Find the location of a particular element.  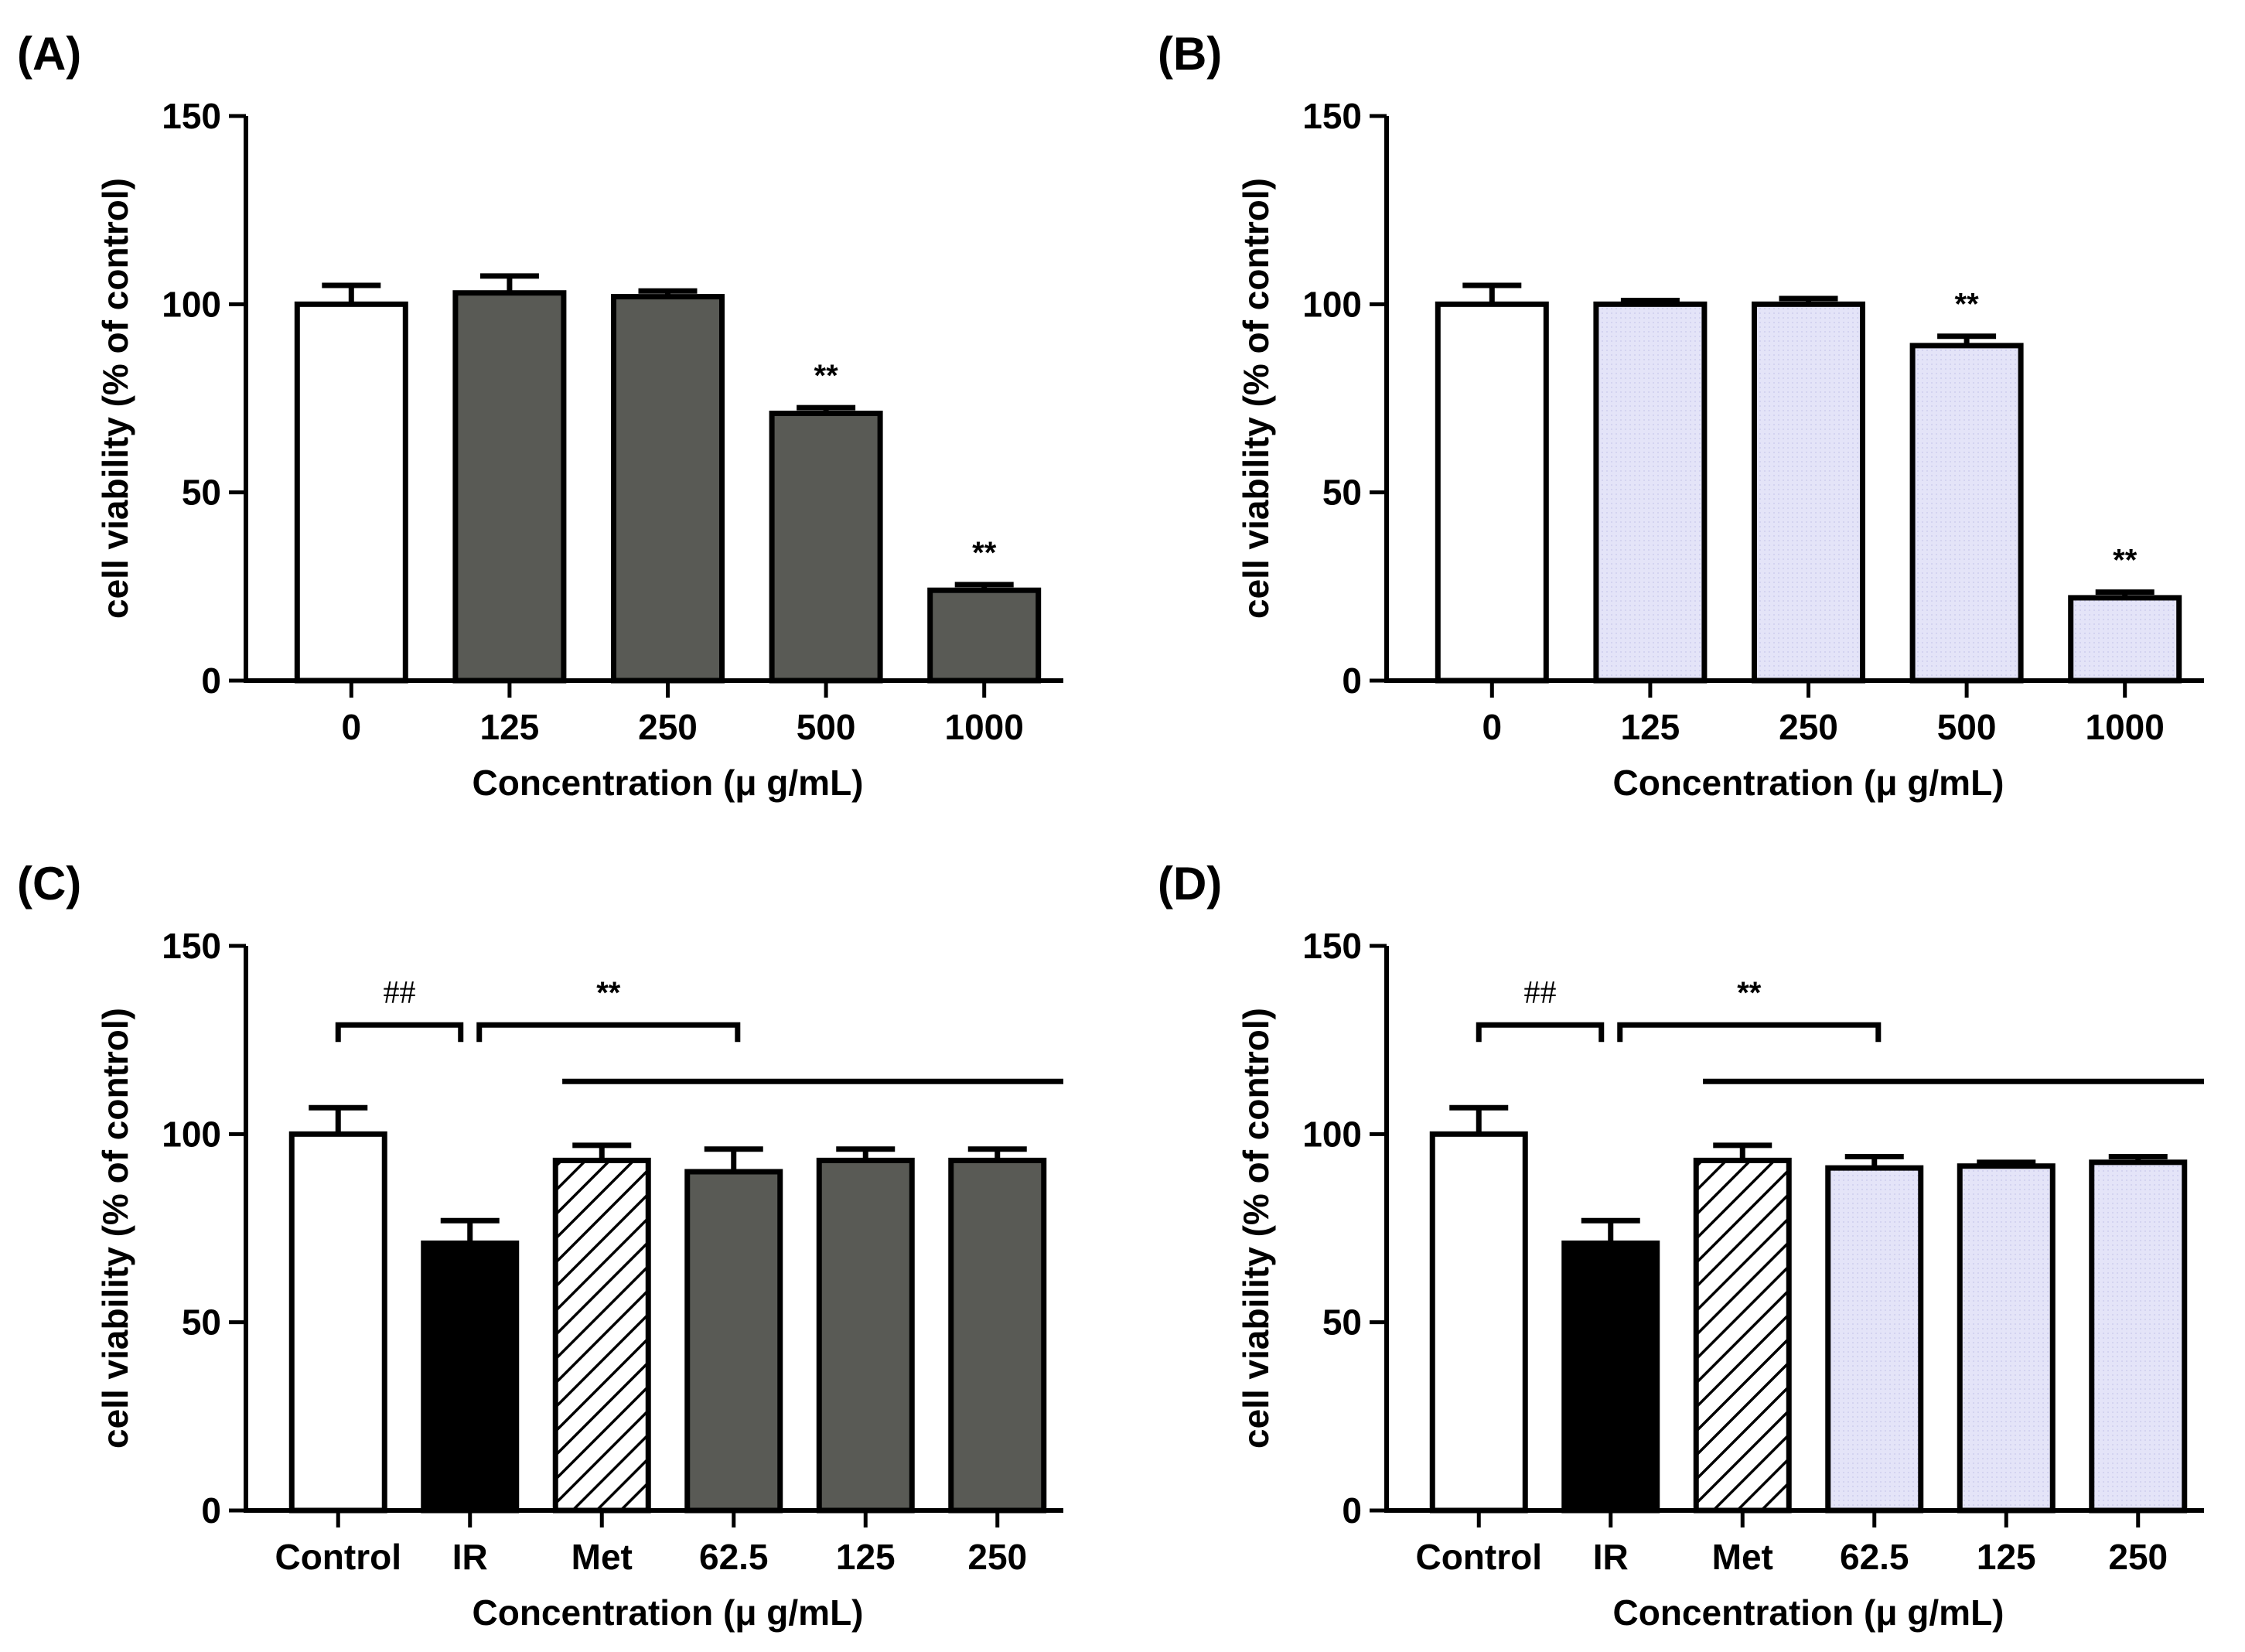

panel-label: (C) is located at coordinates (49, 884).